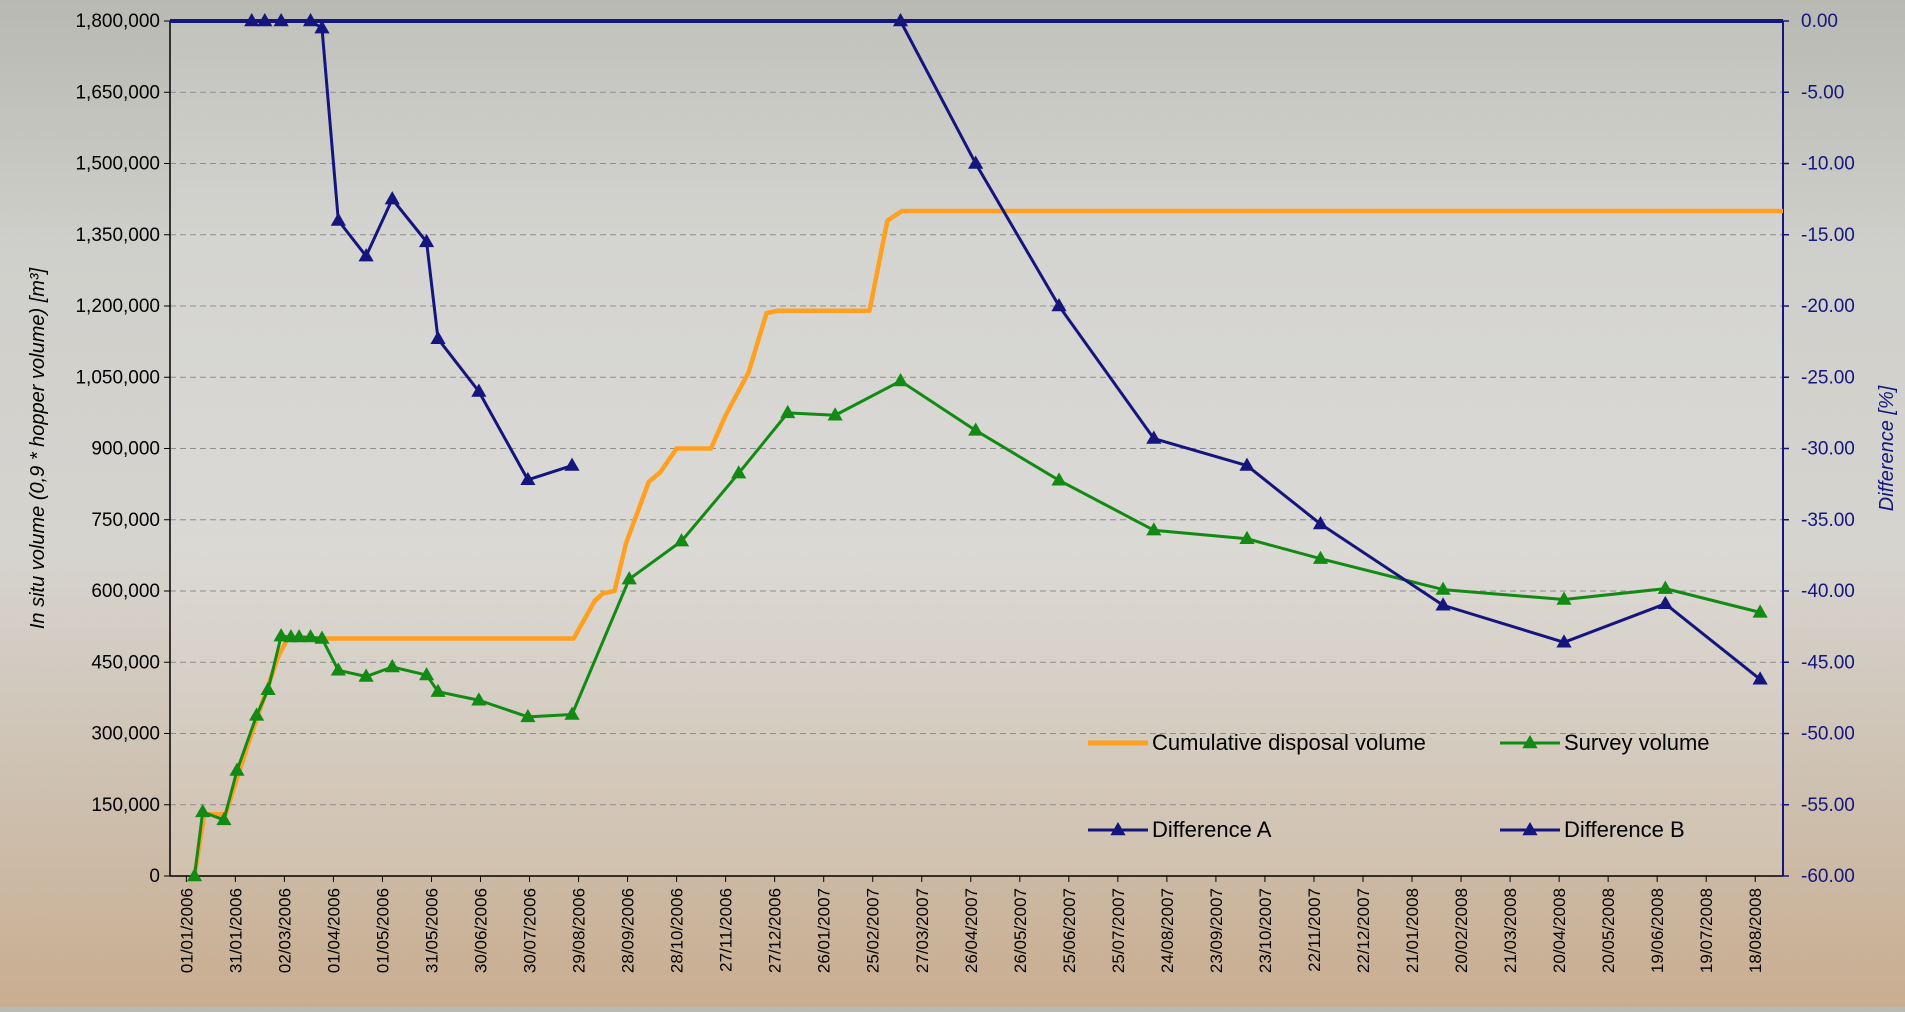 The image size is (1905, 1012). I want to click on y2-tick-label: 0.00, so click(1819, 21).